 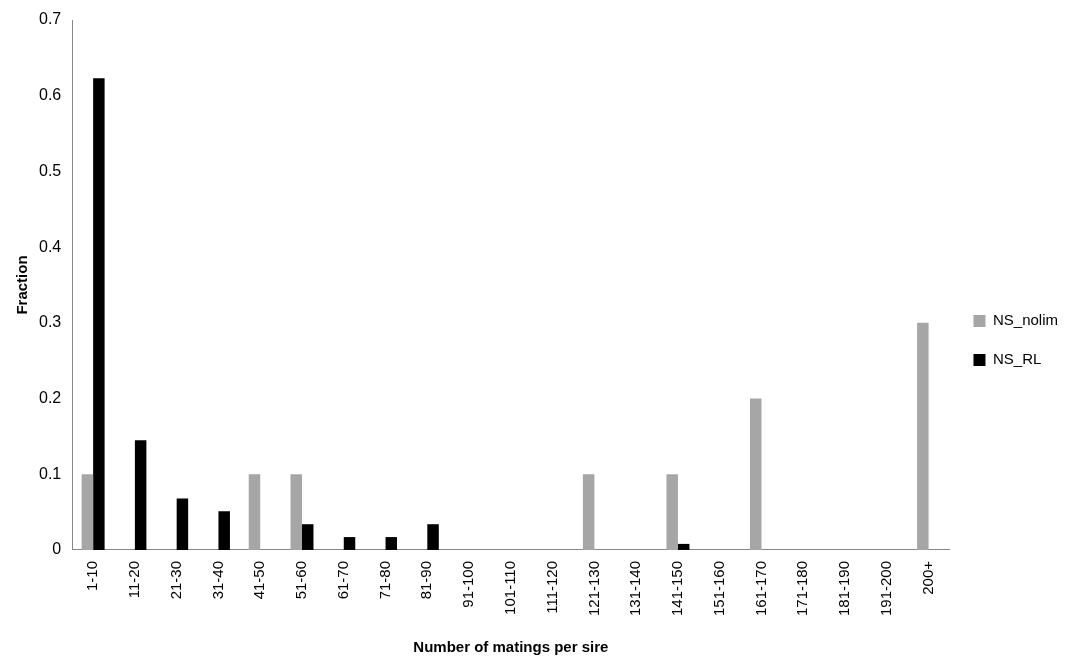 I want to click on x-tick-label: 141-150, so click(x=677, y=588).